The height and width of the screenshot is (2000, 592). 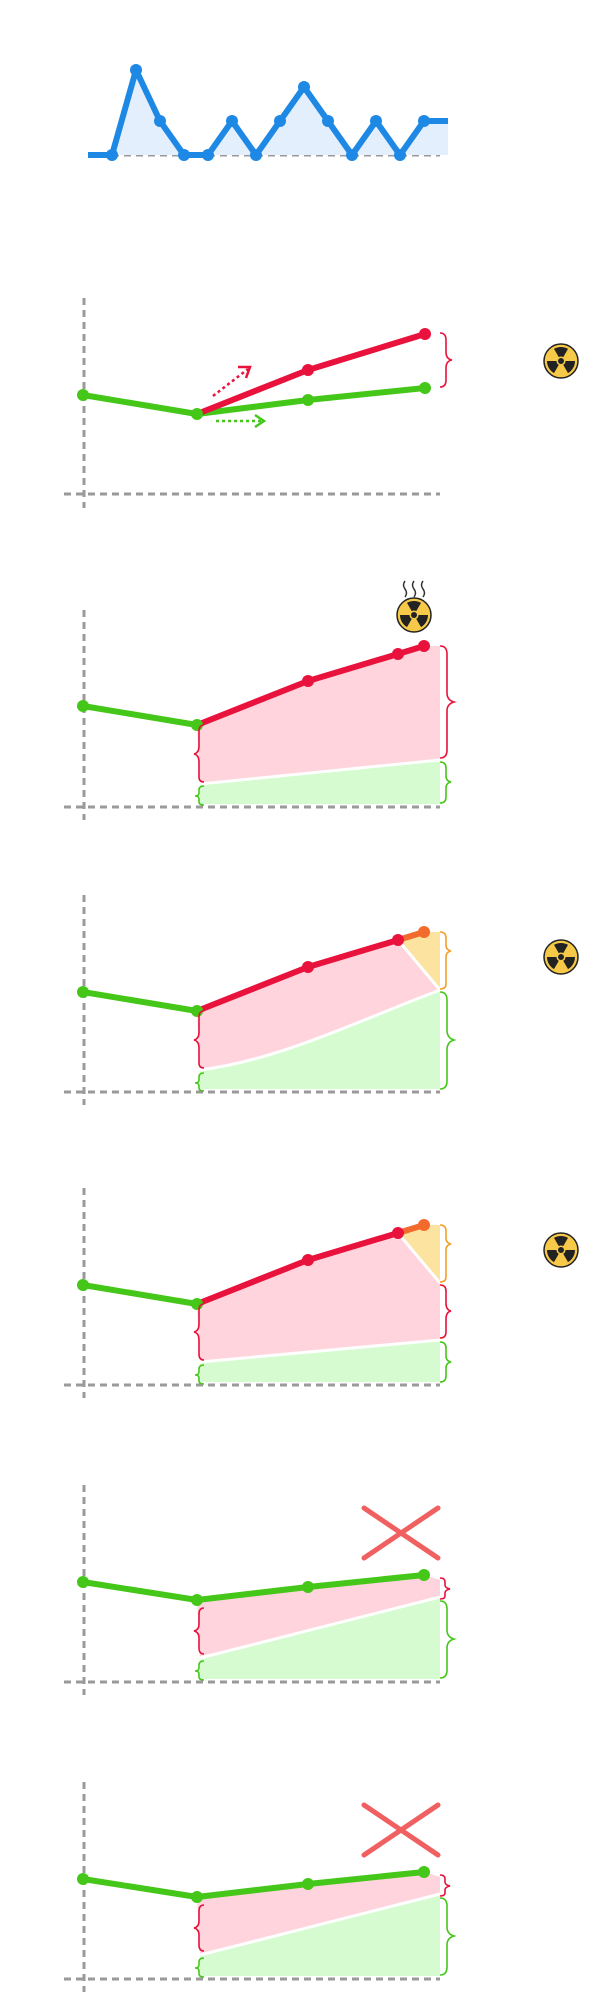 What do you see at coordinates (232, 381) in the screenshot?
I see `red-dotted-arrow-icon` at bounding box center [232, 381].